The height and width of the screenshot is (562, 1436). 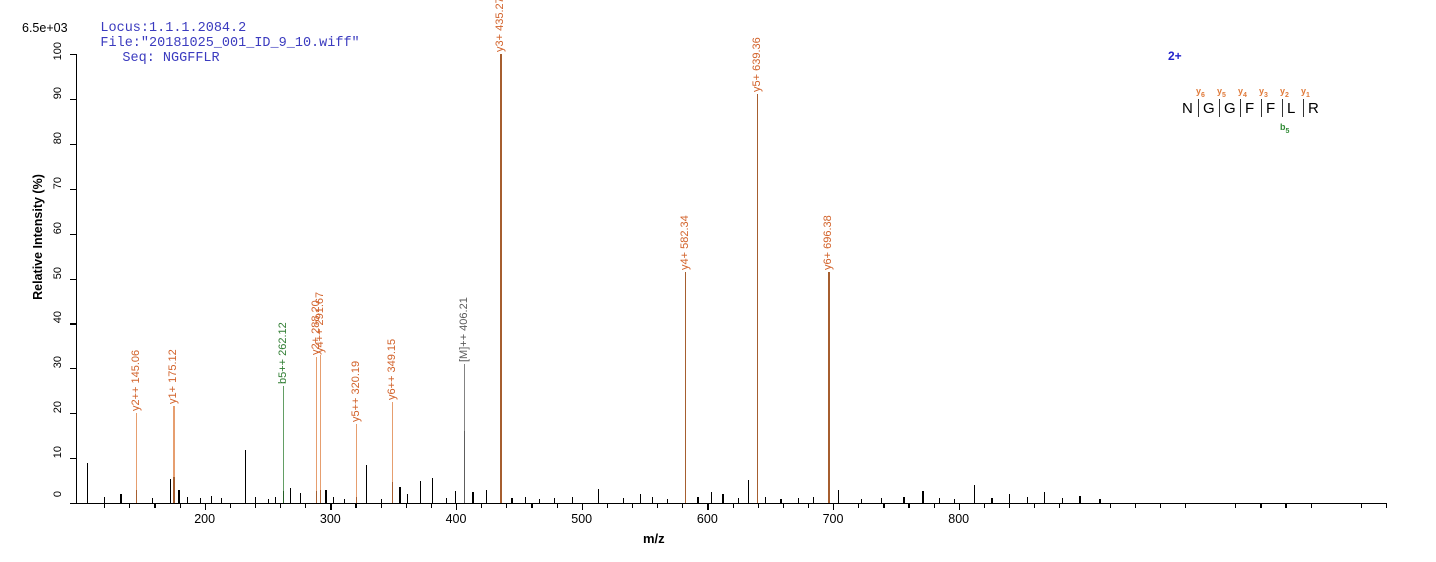 What do you see at coordinates (392, 369) in the screenshot?
I see `peak-label: y6++ 349.15` at bounding box center [392, 369].